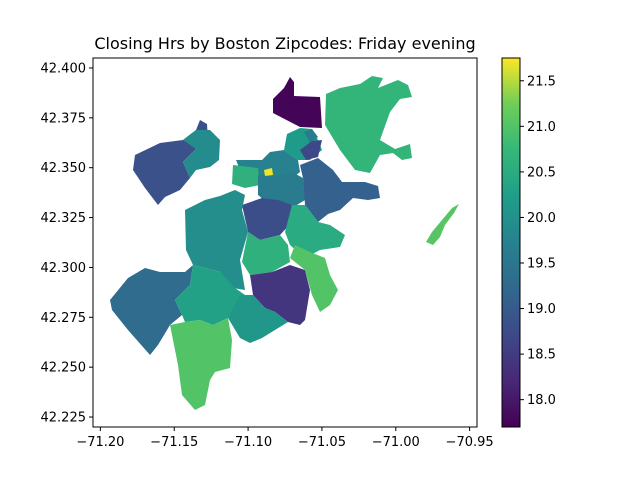 Image resolution: width=640 pixels, height=480 pixels. I want to click on region-east-boston, so click(368, 124).